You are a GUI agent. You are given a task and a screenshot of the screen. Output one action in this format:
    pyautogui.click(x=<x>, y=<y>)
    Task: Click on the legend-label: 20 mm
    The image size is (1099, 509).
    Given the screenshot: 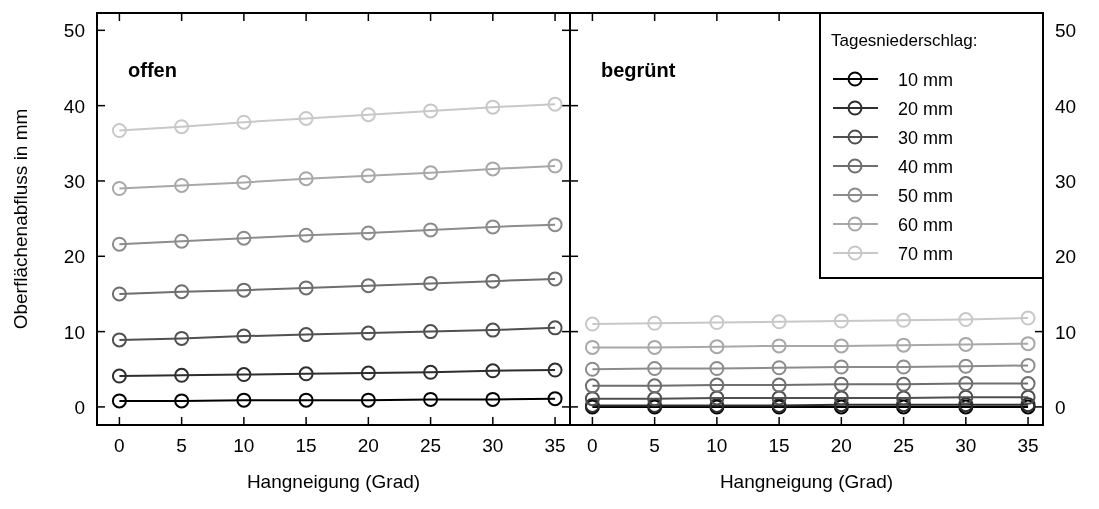 What is the action you would take?
    pyautogui.click(x=926, y=109)
    